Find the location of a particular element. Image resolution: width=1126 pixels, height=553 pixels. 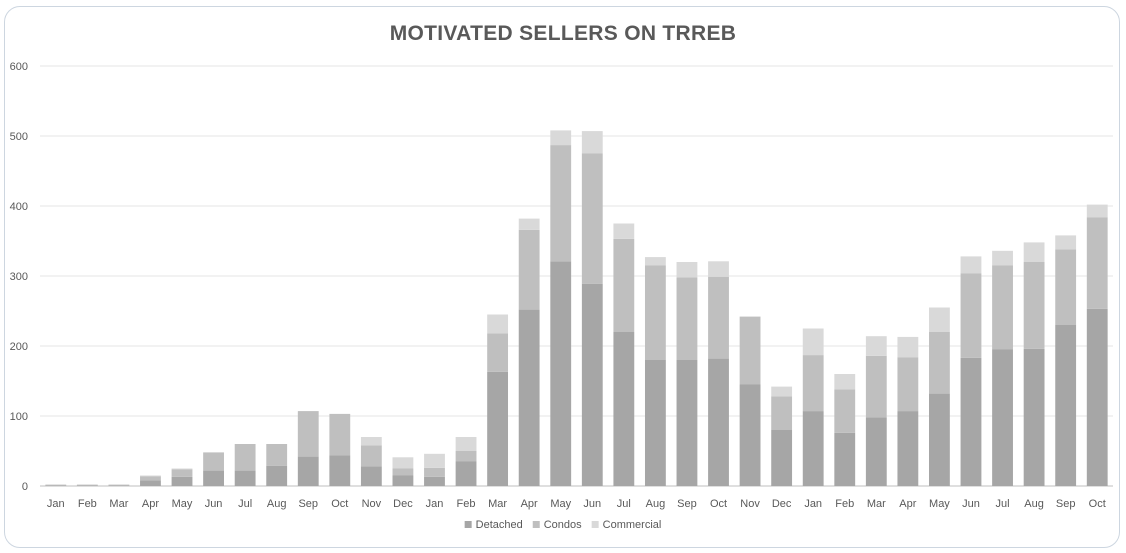

legend-swatch-detached is located at coordinates (468, 524).